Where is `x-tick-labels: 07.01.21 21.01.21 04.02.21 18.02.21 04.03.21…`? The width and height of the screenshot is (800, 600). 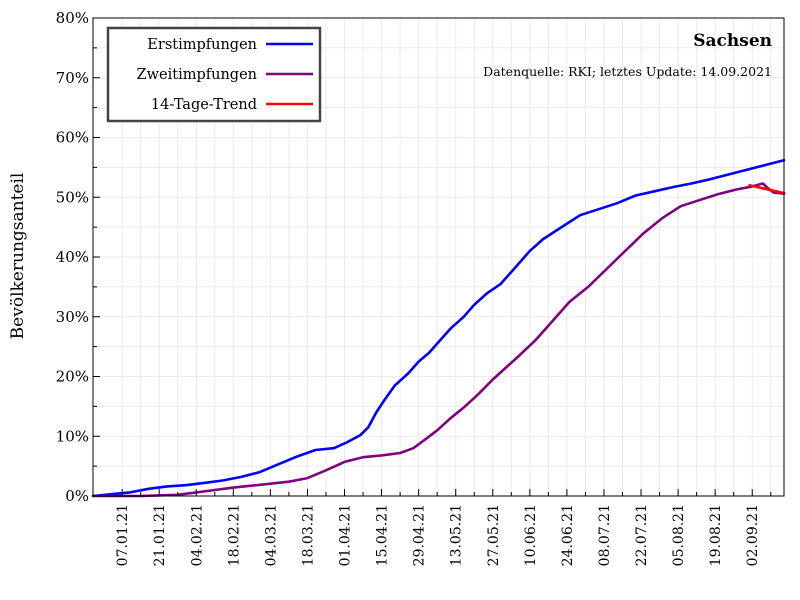 x-tick-labels: 07.01.21 21.01.21 04.02.21 18.02.21 04.03.21… is located at coordinates (438, 535).